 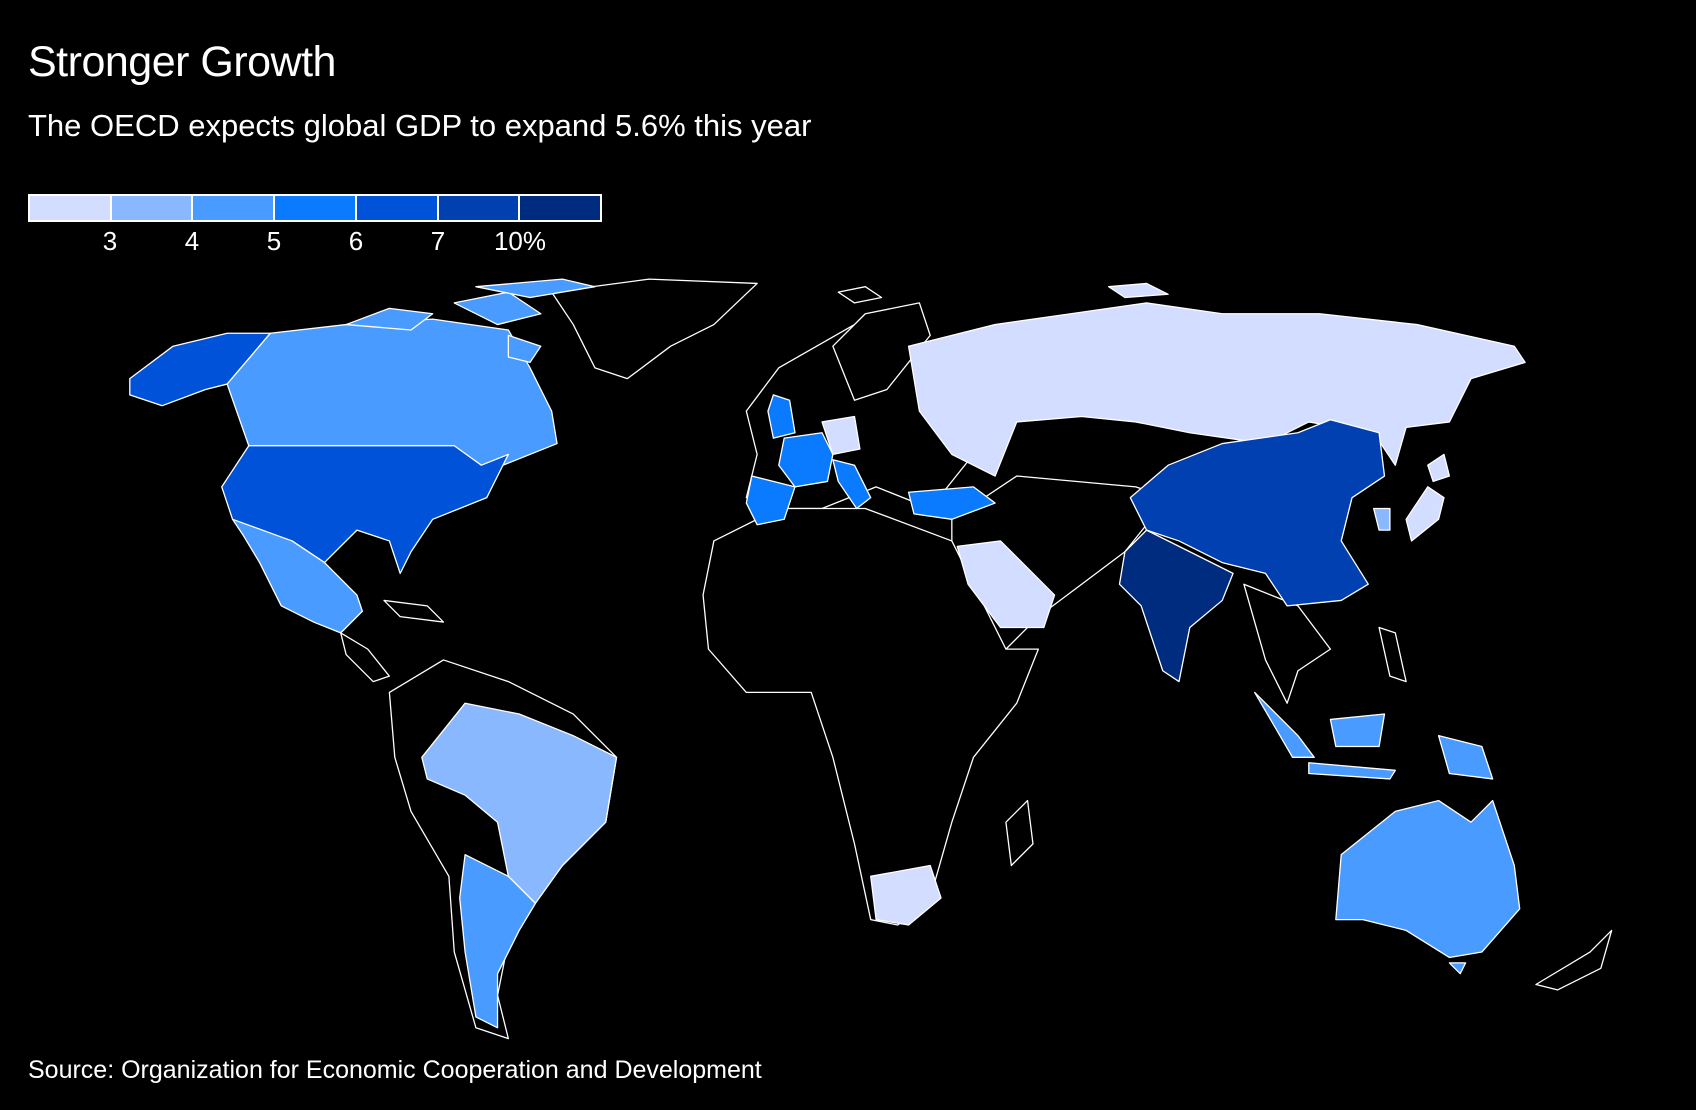 I want to click on region-india, so click(x=1176, y=606).